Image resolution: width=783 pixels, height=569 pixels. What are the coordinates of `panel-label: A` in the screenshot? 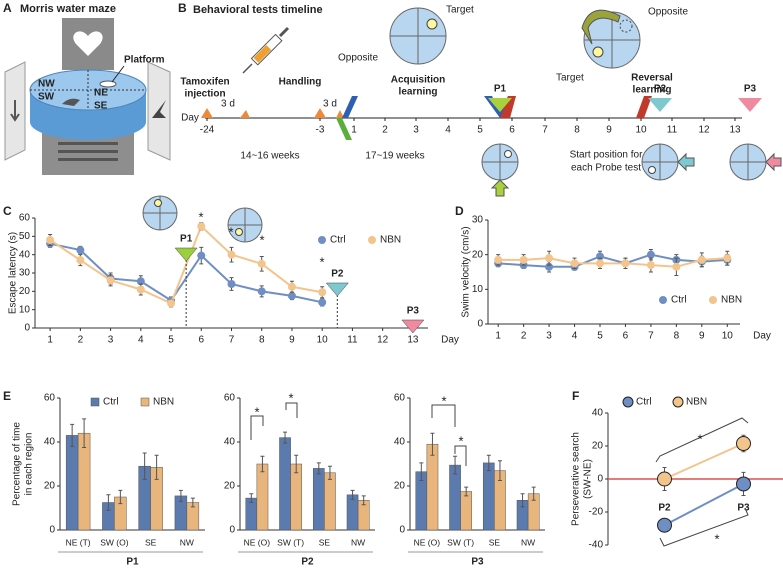 It's located at (7, 8).